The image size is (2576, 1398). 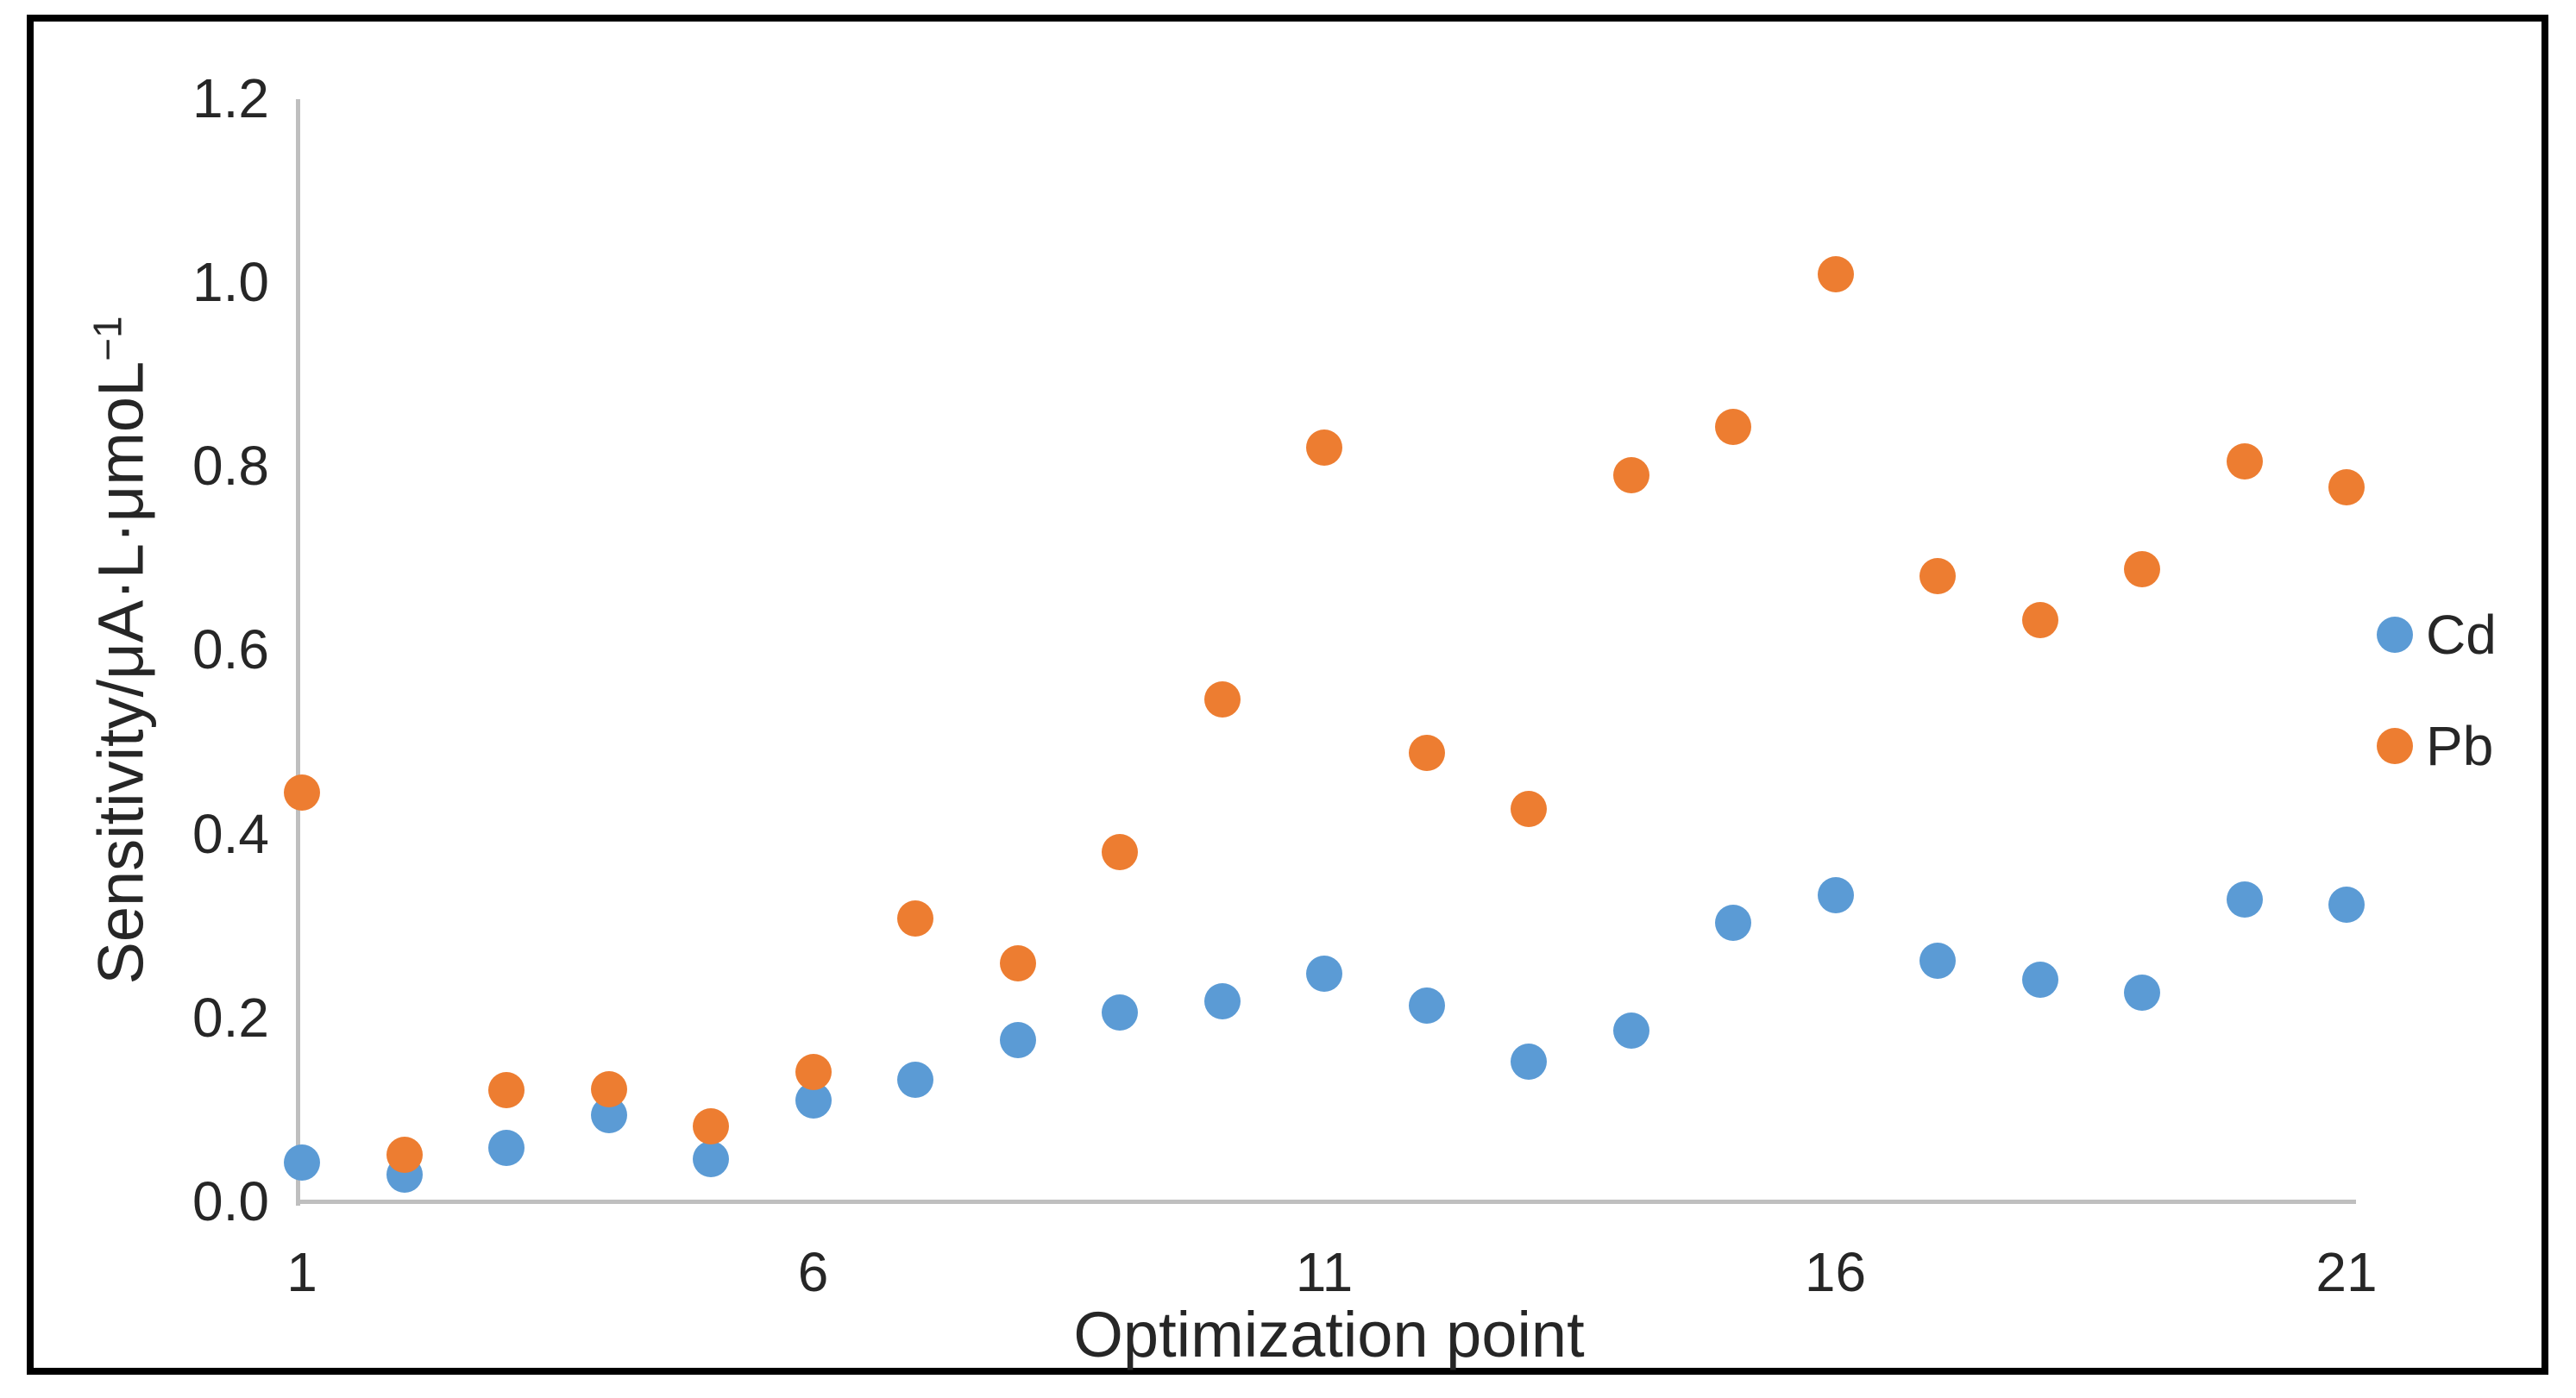 What do you see at coordinates (230, 98) in the screenshot?
I see `y-tick-label: 1.2` at bounding box center [230, 98].